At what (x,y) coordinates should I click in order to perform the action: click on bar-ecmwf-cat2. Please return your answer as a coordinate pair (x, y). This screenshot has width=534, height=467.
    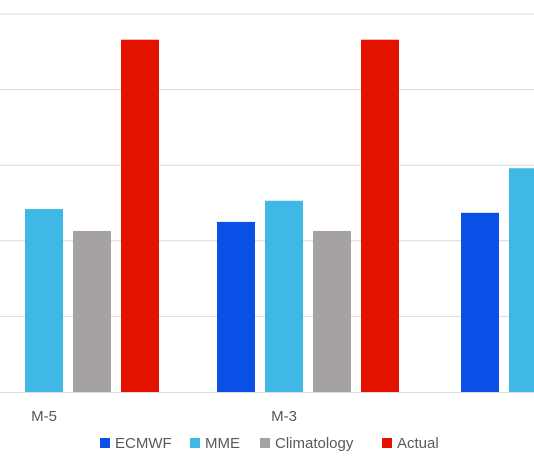
    Looking at the image, I should click on (480, 302).